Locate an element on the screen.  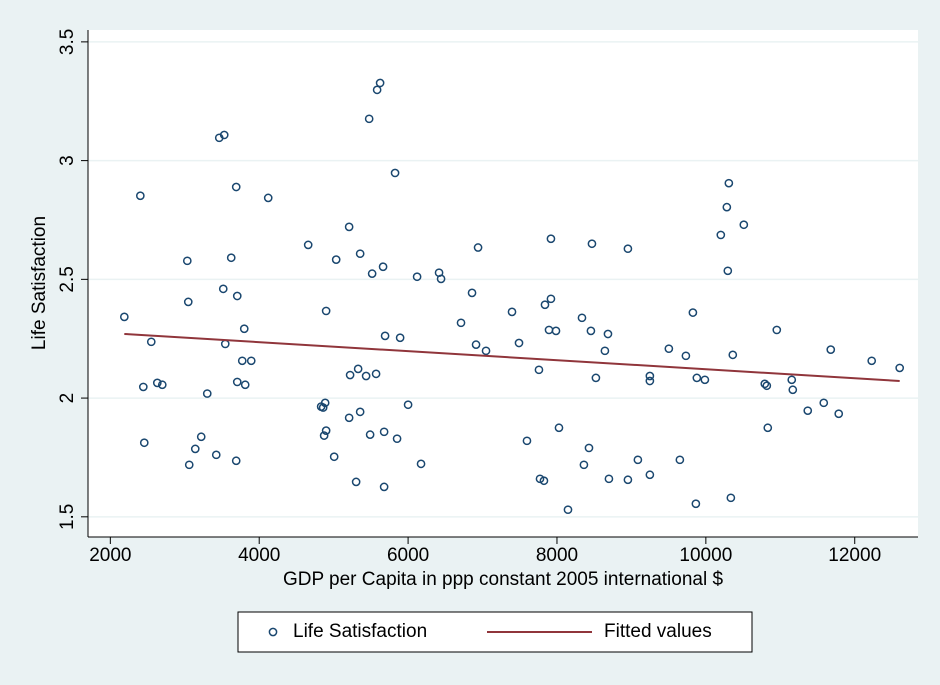
x-tick-label: 12000 is located at coordinates (854, 555).